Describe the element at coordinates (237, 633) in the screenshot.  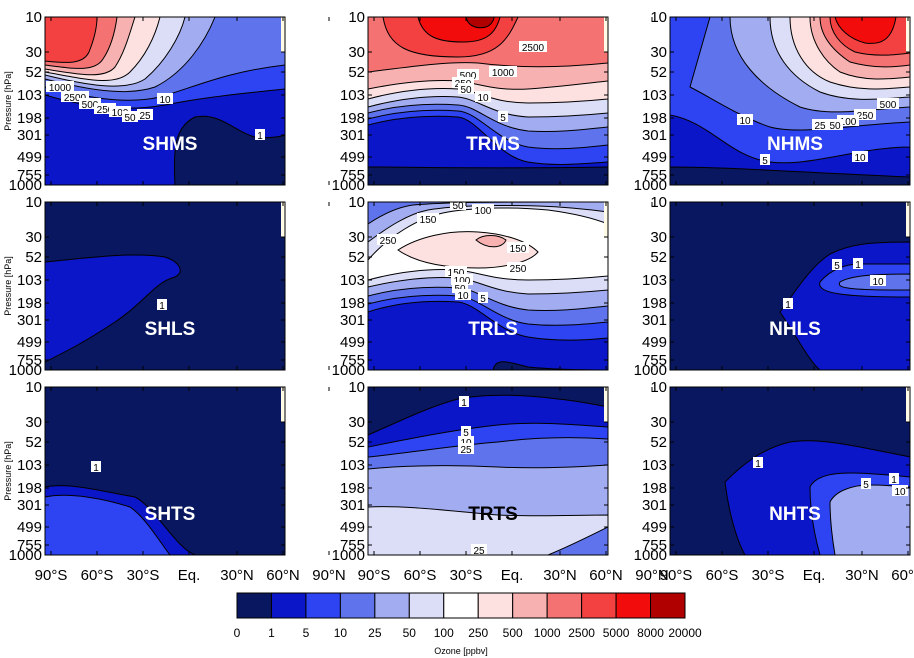
I see `colorbar-tick-label: 0` at that location.